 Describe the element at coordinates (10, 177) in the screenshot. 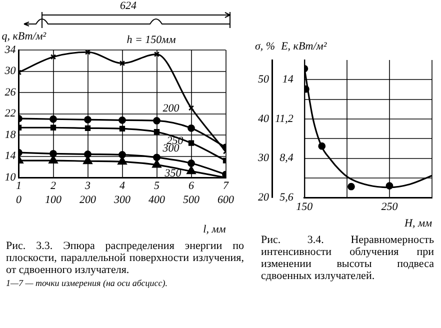

I see `y-tick-label: 10` at that location.